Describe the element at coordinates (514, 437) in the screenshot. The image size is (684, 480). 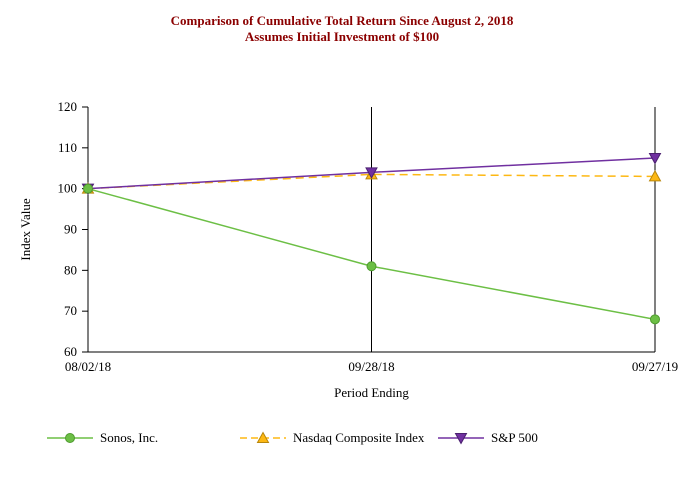
I see `legend-label-sp500: S&P 500` at that location.